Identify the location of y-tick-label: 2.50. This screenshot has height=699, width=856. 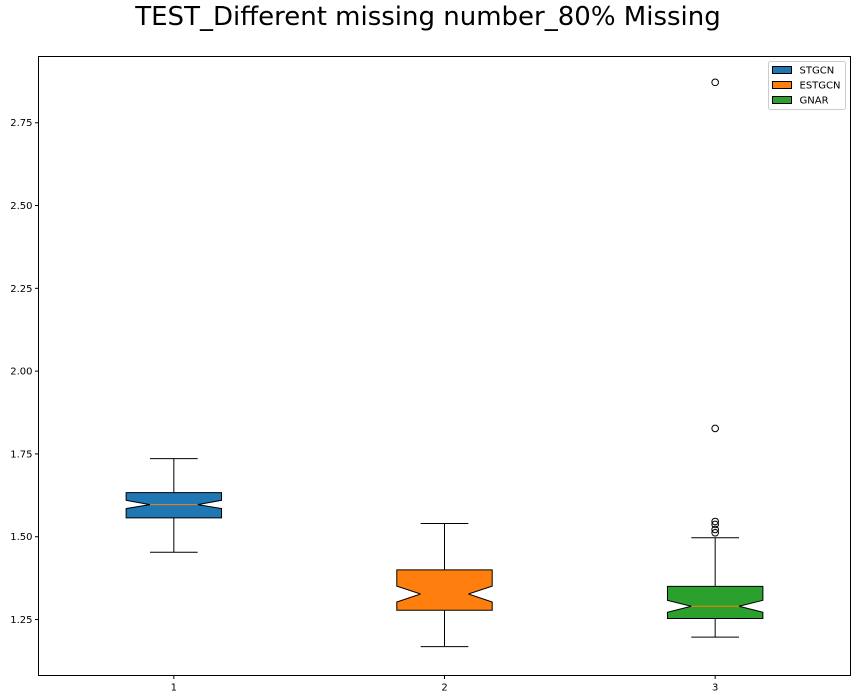
(21, 206).